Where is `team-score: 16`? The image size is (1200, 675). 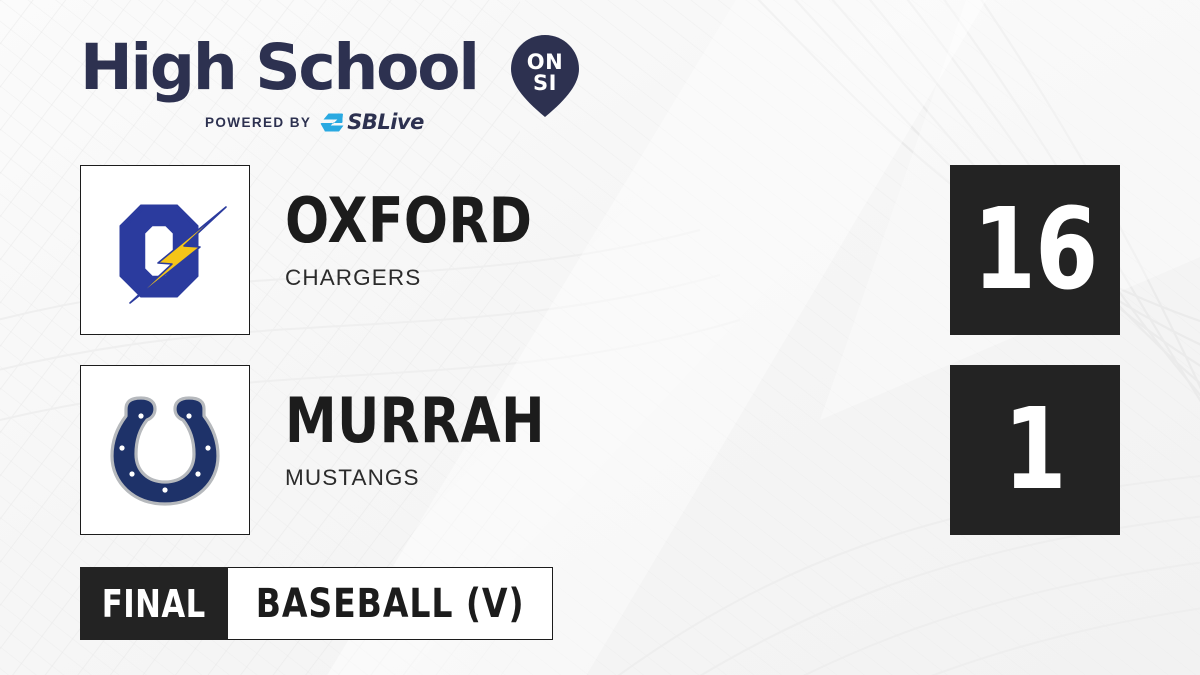
team-score: 16 is located at coordinates (1035, 250).